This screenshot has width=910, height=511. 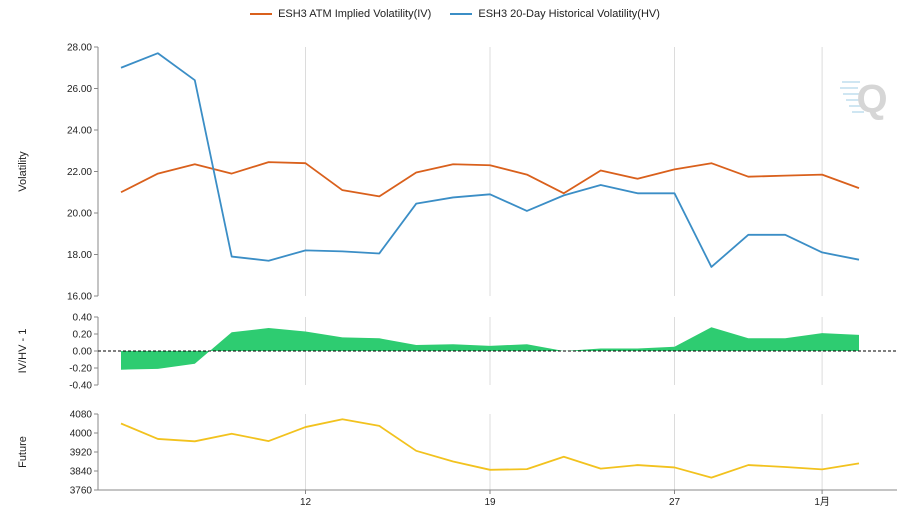 I want to click on x-tick-label-1: 19, so click(x=490, y=502).